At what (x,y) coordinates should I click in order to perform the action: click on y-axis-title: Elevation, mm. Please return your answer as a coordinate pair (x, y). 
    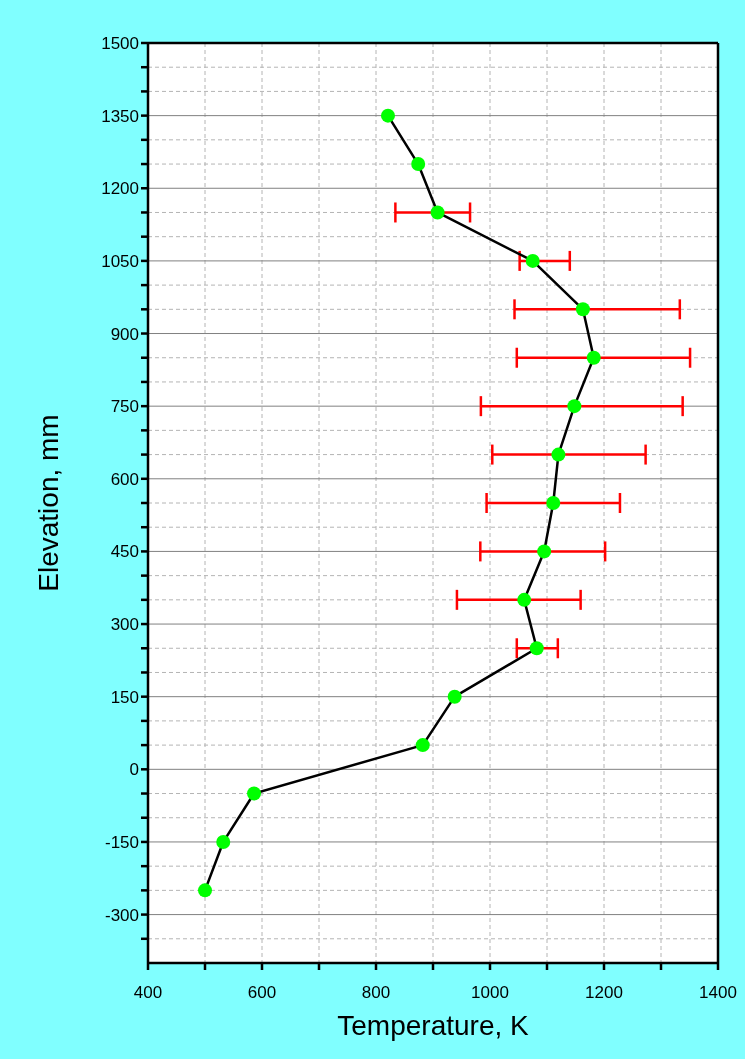
    Looking at the image, I should click on (48, 503).